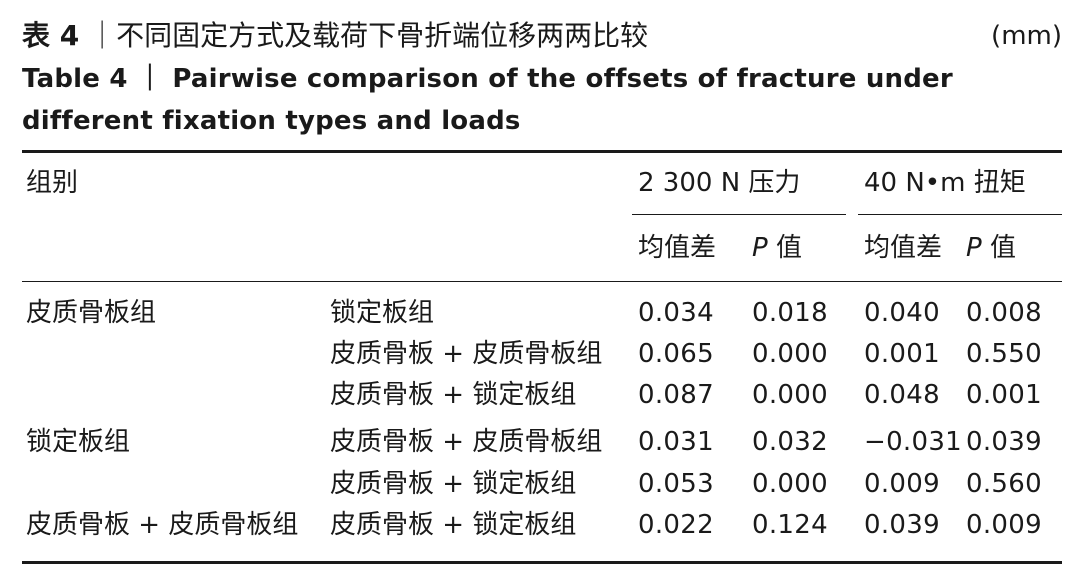 The width and height of the screenshot is (1086, 583). Describe the element at coordinates (903, 248) in the screenshot. I see `header-mean-diff-2: 均值差` at that location.